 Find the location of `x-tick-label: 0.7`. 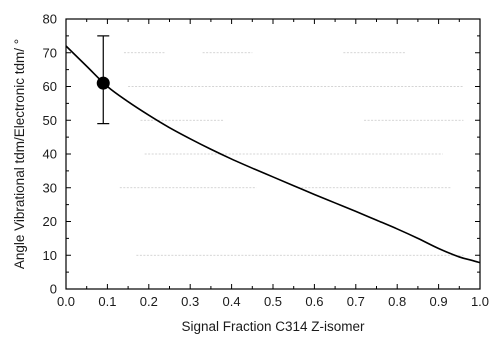

x-tick-label: 0.7 is located at coordinates (356, 301).